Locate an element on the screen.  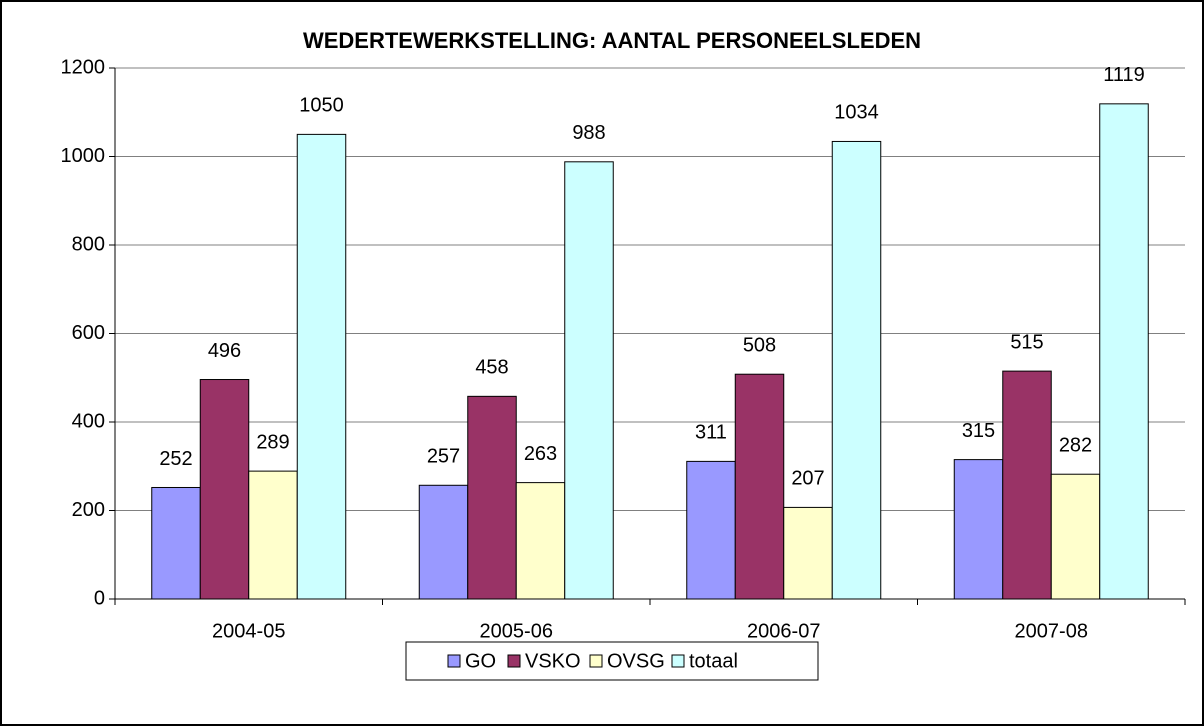
y-tick-label: 600 is located at coordinates (88, 333).